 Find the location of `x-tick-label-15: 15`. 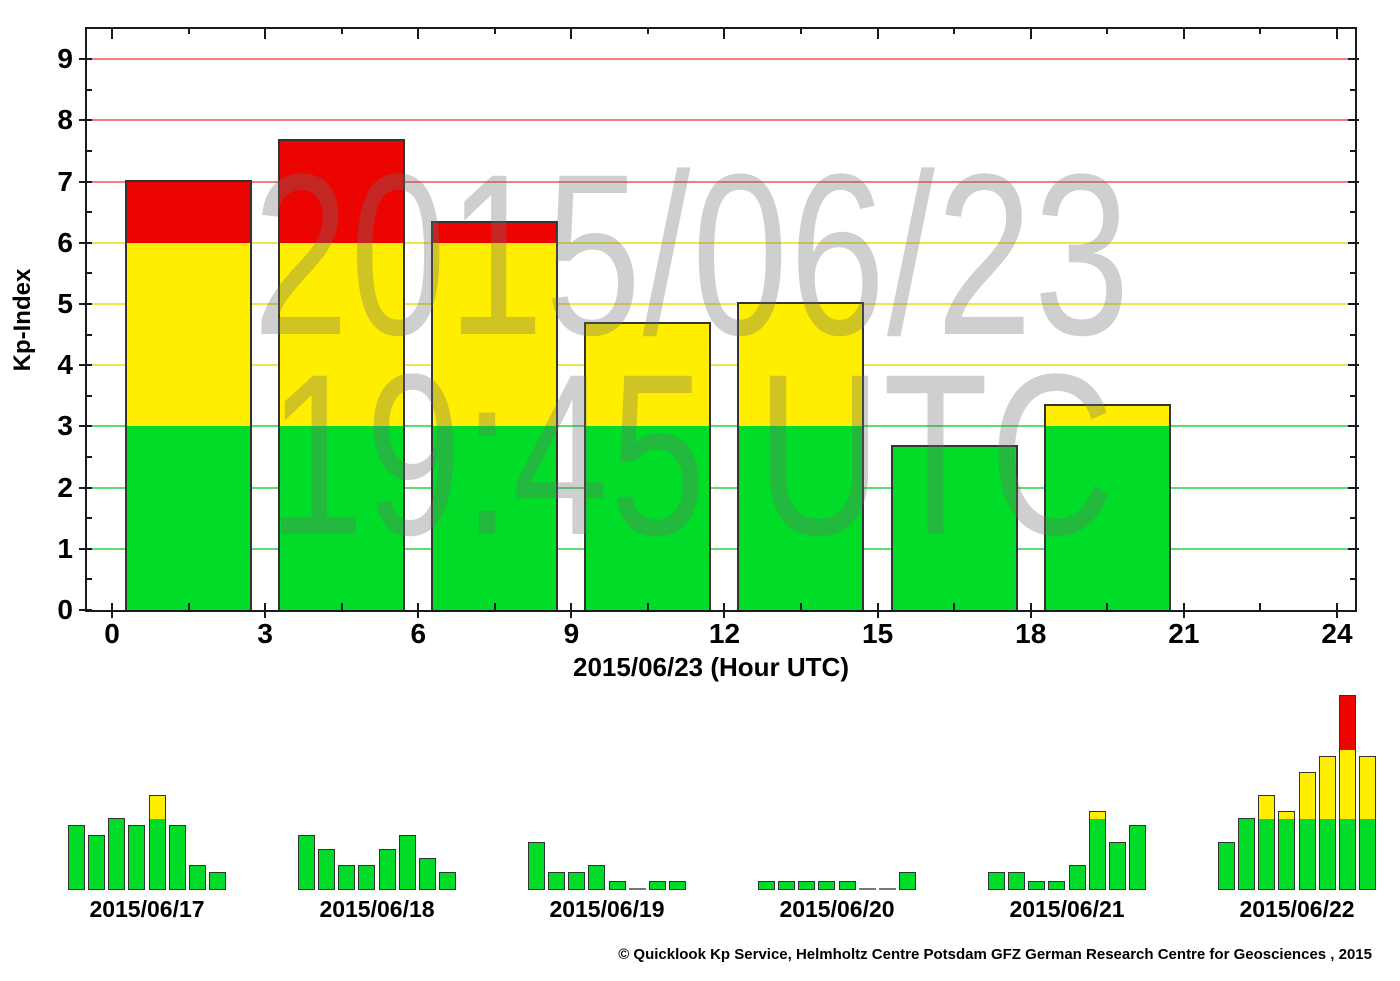

x-tick-label-15: 15 is located at coordinates (878, 633).